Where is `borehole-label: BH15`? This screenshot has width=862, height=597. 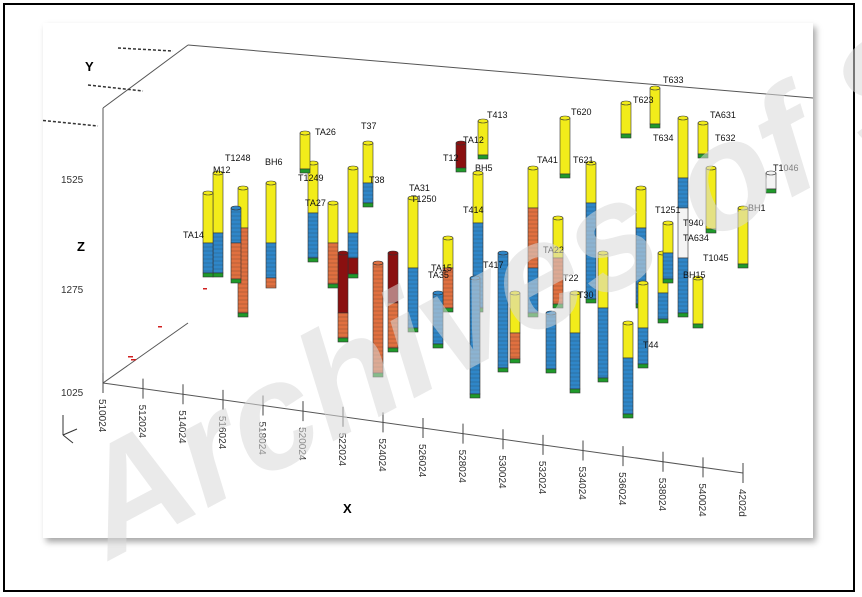 borehole-label: BH15 is located at coordinates (694, 275).